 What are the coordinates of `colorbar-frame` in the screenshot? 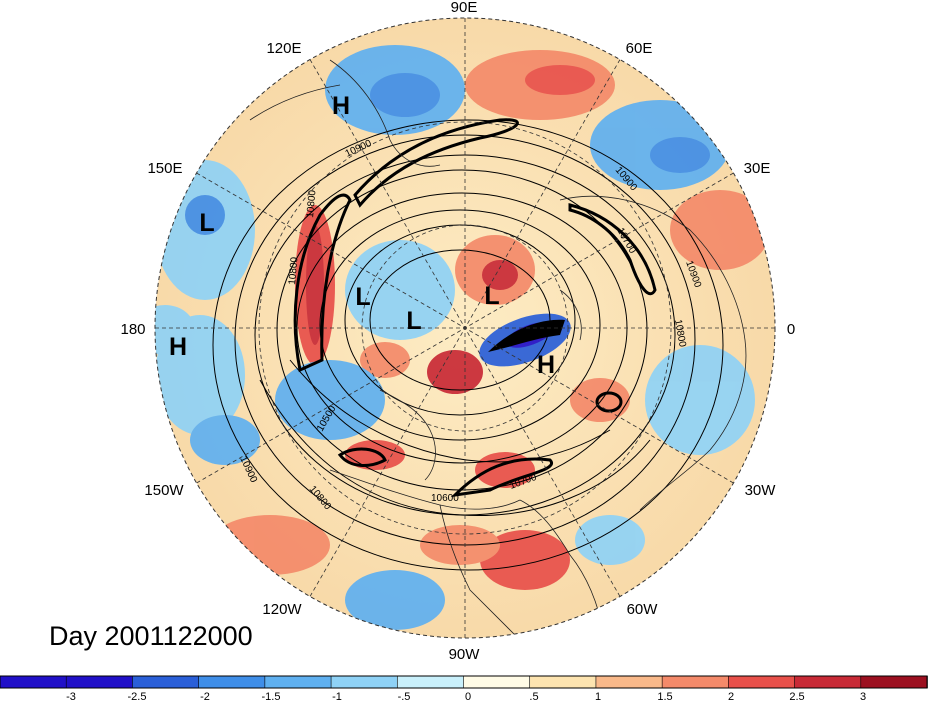 It's located at (464, 682).